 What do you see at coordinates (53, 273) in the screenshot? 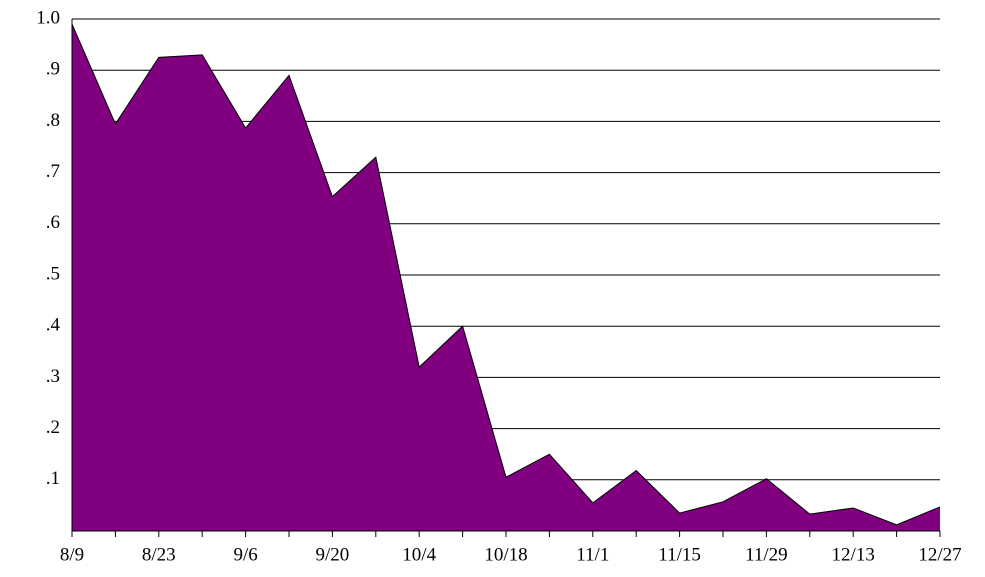
I see `y-tick-label: .5` at bounding box center [53, 273].